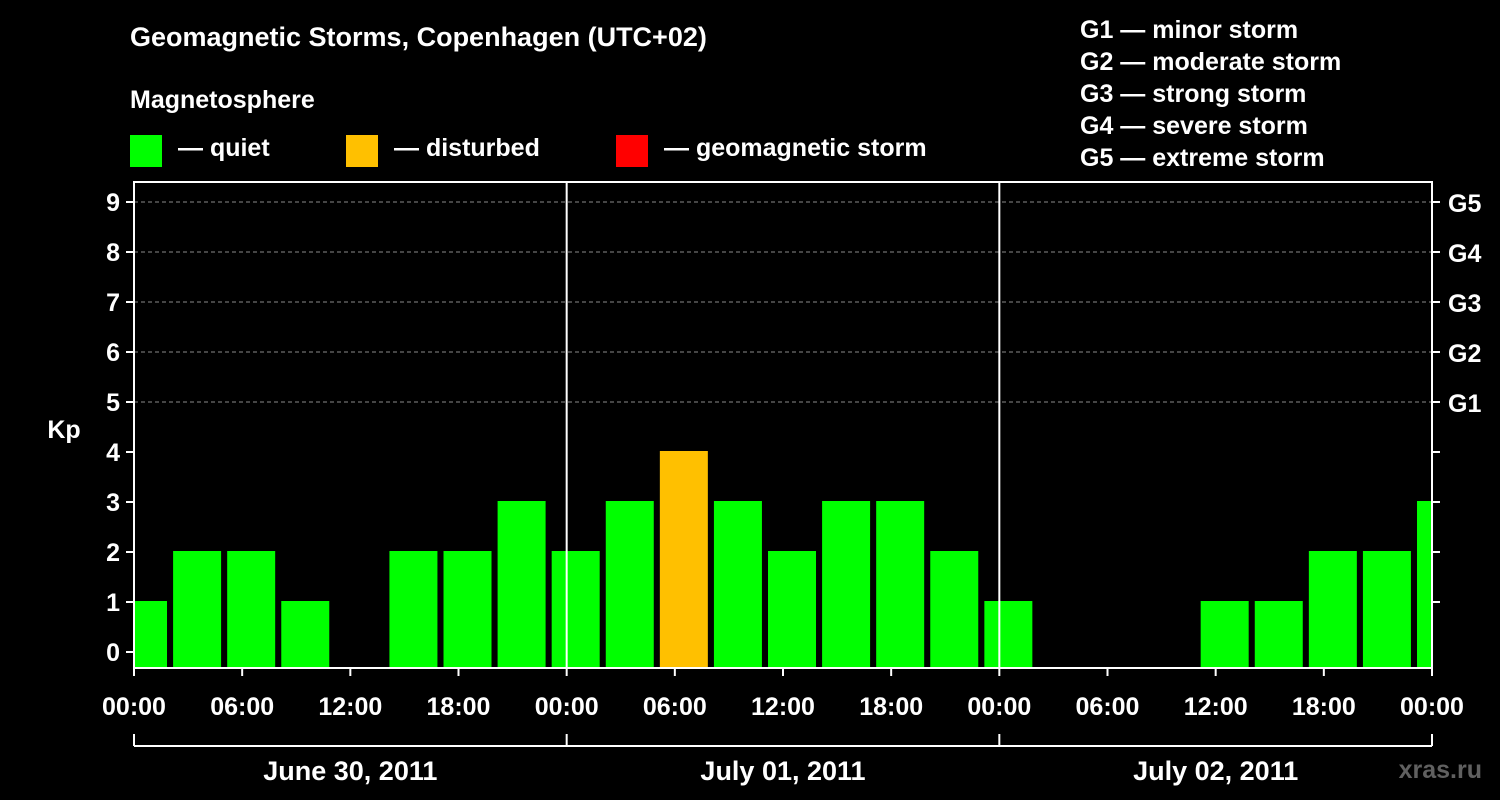 The image size is (1500, 800). Describe the element at coordinates (113, 353) in the screenshot. I see `y-tick-label-6: 6` at that location.